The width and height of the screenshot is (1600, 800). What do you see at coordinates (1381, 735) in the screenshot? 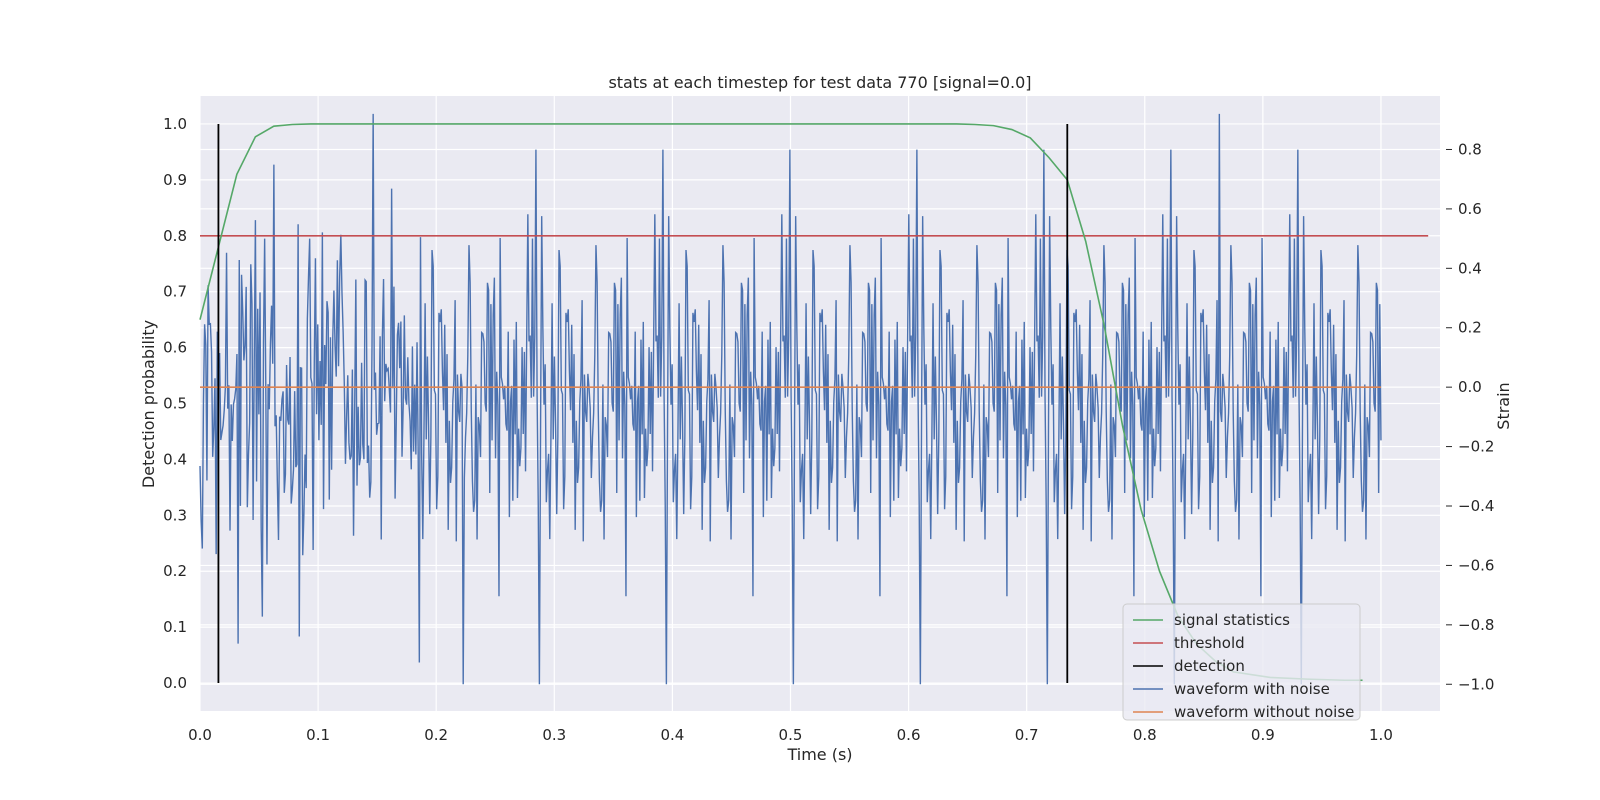
I see `x-tick-label: 1.0` at bounding box center [1381, 735].